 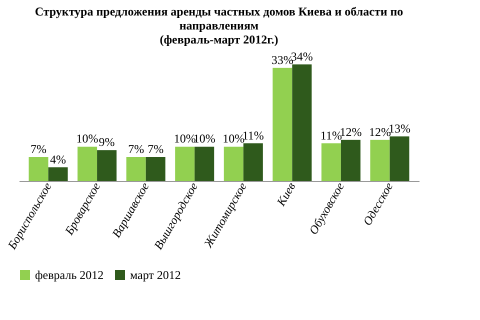 I want to click on data-label: 9%, so click(x=106, y=142).